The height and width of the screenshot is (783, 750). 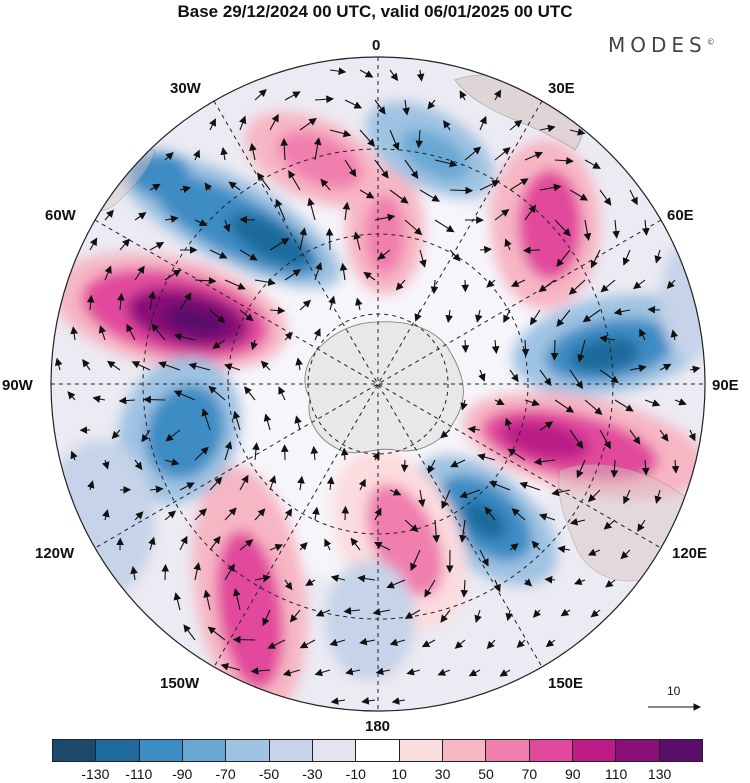 I want to click on brand-name: MODES, so click(x=657, y=45).